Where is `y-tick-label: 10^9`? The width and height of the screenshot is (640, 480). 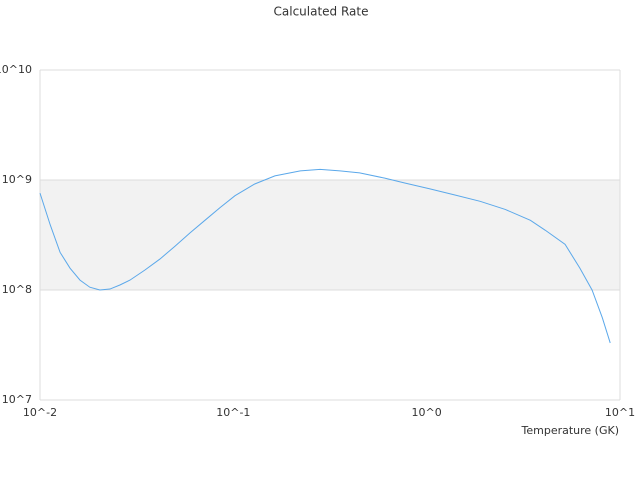
y-tick-label: 10^9 is located at coordinates (17, 179).